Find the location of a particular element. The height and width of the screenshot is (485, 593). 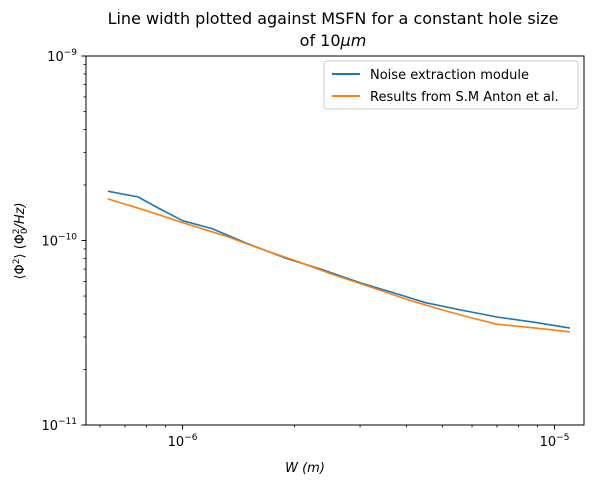

x-axis-label: W (m) is located at coordinates (305, 468).